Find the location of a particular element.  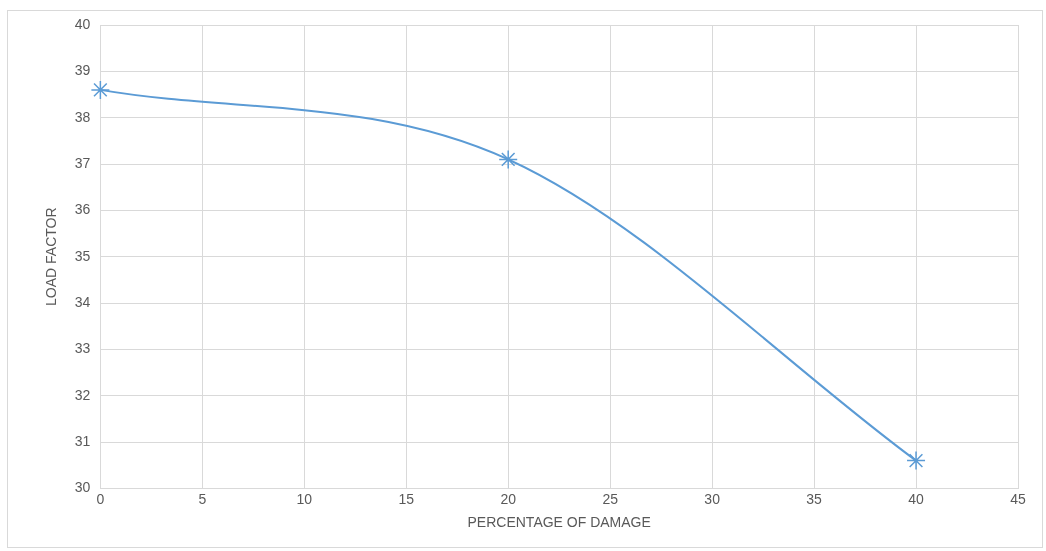

y-tick-label: 31 is located at coordinates (82, 440).